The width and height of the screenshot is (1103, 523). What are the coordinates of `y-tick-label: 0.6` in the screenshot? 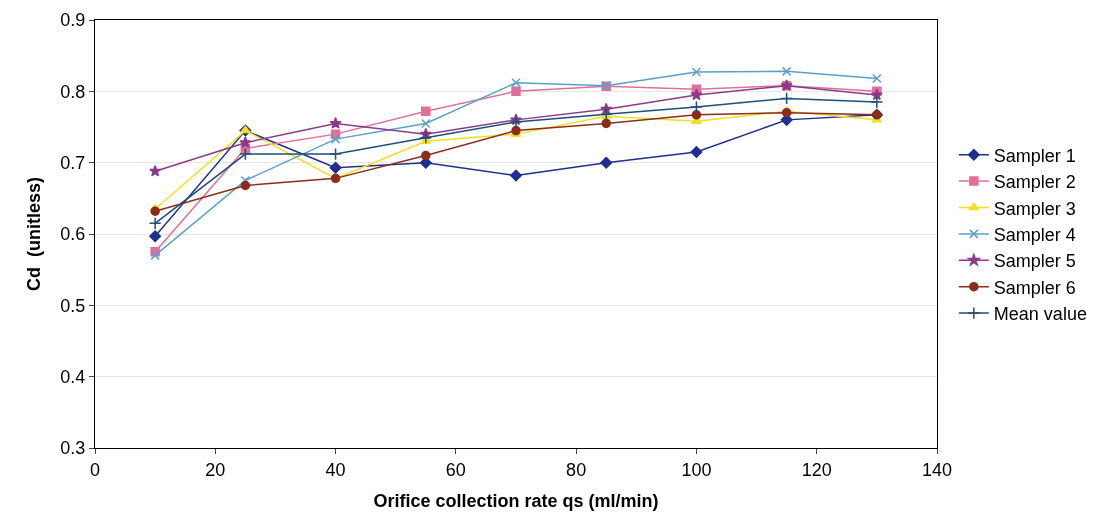 It's located at (73, 234).